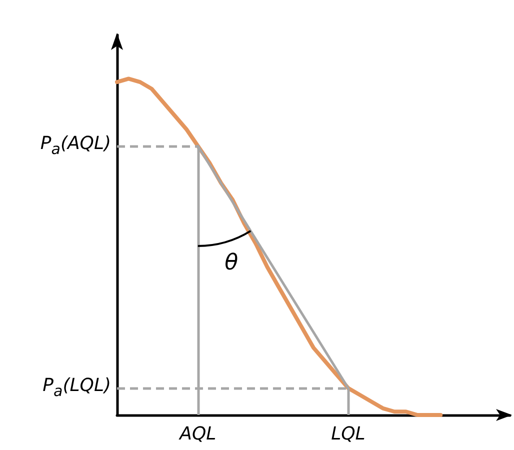  I want to click on x-tick-label: AQL, so click(197, 434).